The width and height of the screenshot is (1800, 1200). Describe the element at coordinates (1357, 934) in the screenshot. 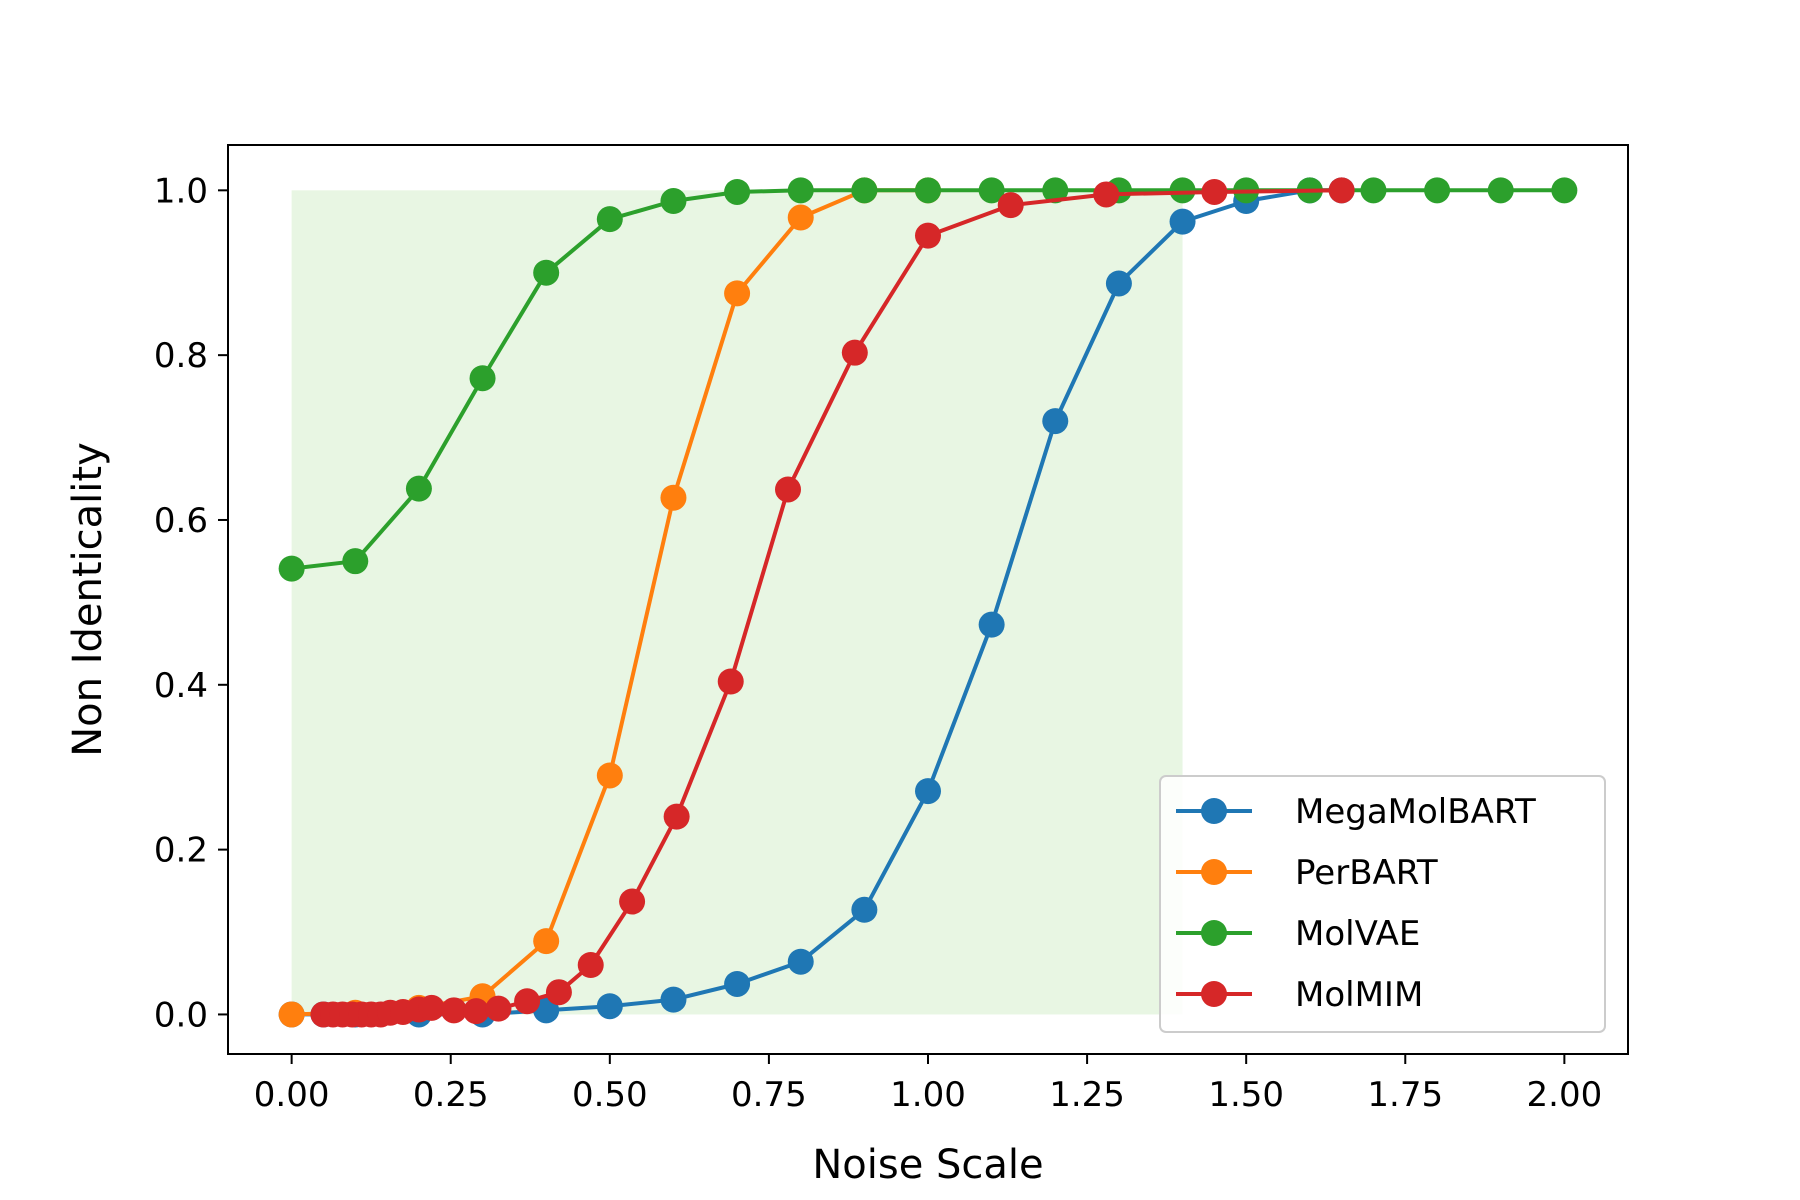

I see `legend-entry-label: MolVAE` at that location.